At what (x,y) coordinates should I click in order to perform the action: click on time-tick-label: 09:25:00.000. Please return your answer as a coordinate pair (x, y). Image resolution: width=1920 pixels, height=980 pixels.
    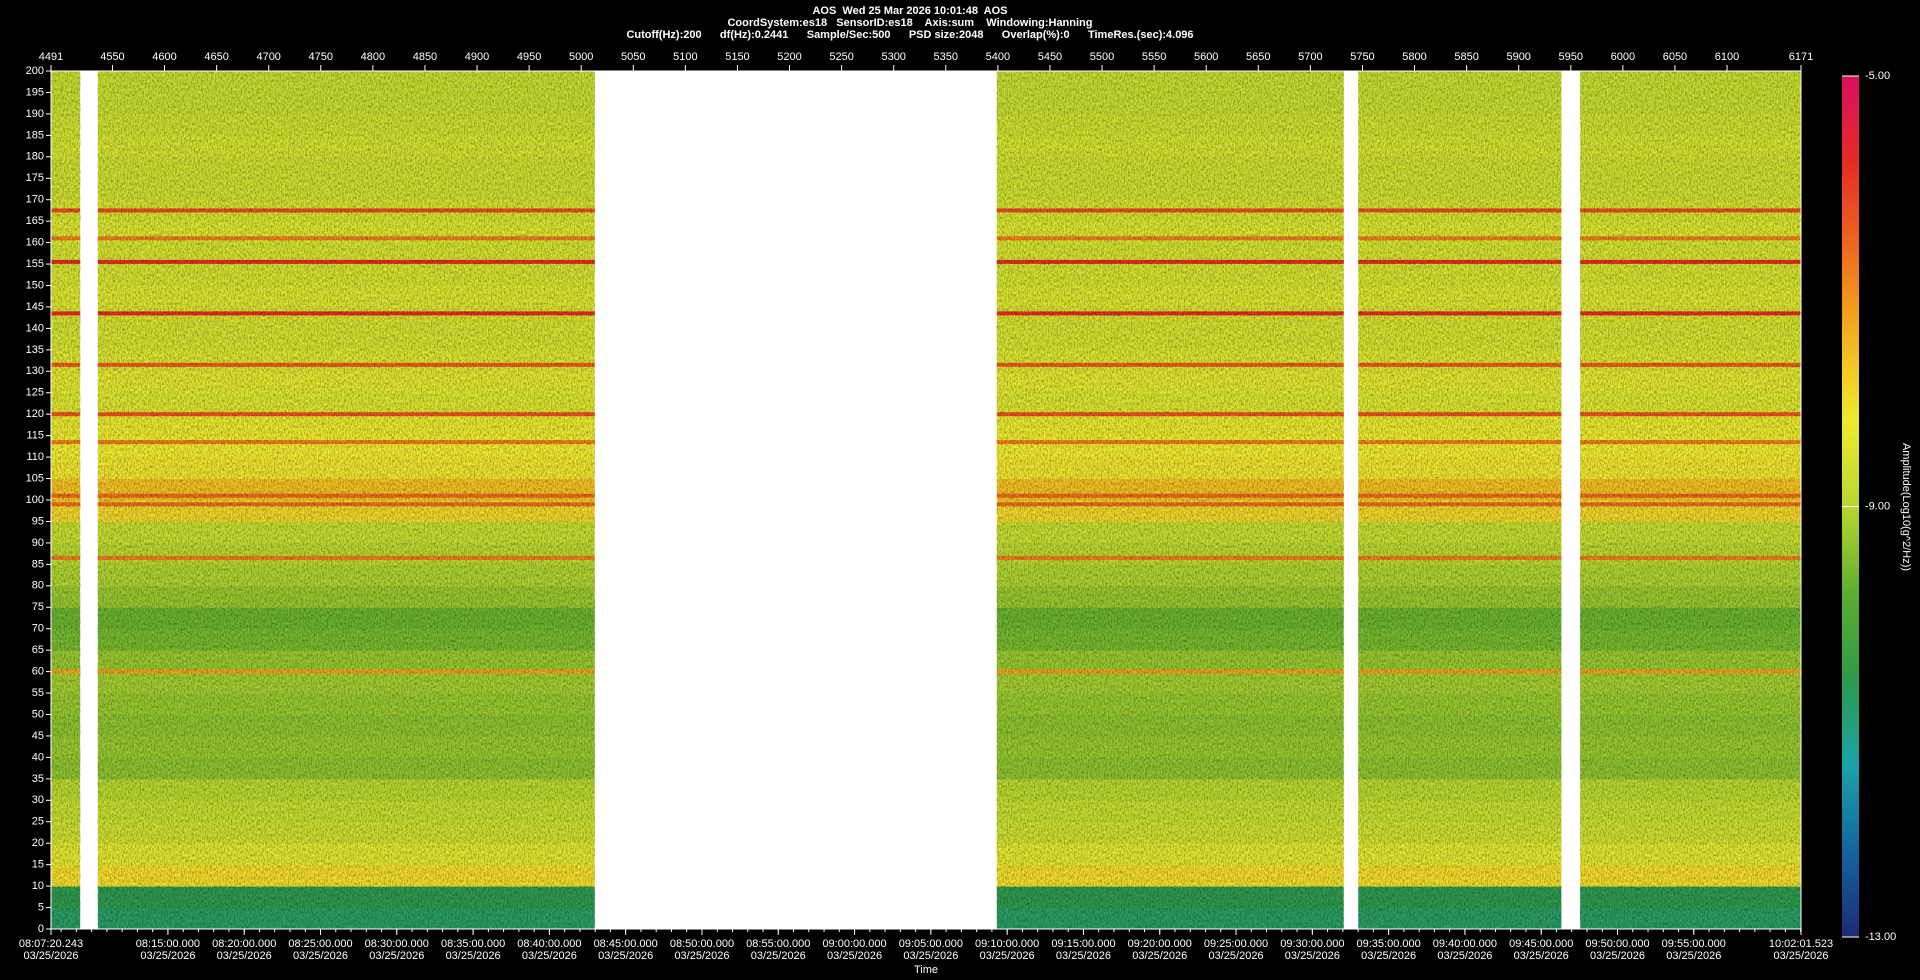
    Looking at the image, I should click on (1236, 944).